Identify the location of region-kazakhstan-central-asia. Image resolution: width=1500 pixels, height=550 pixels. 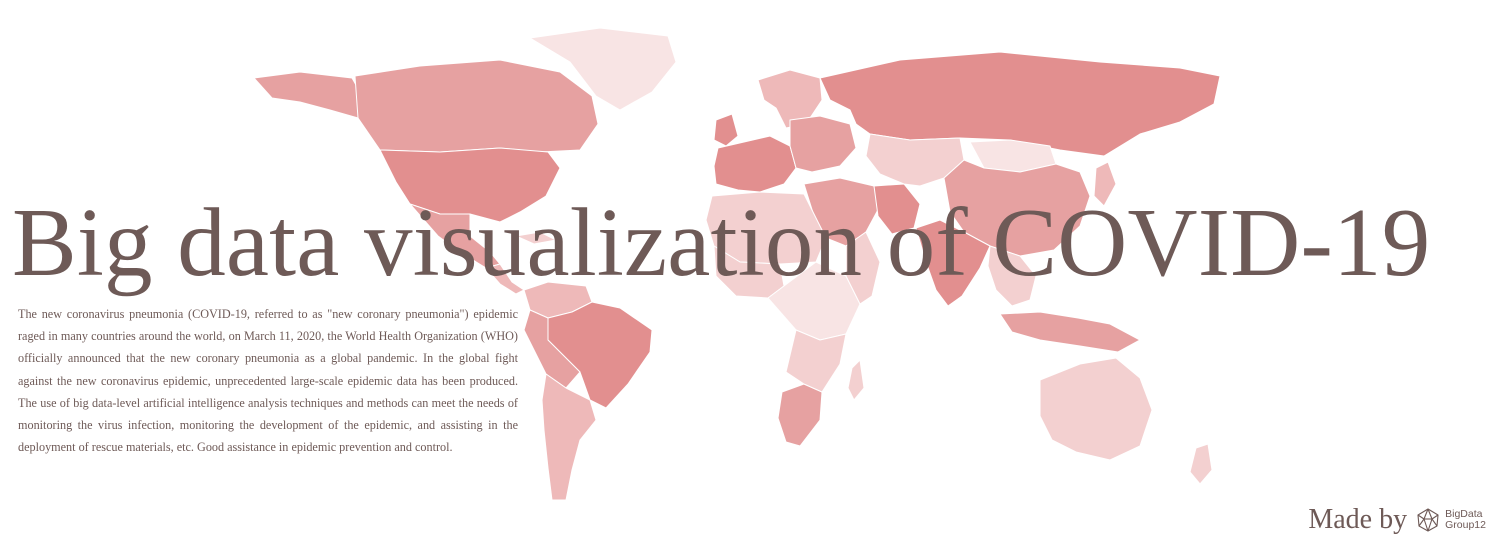
(915, 160).